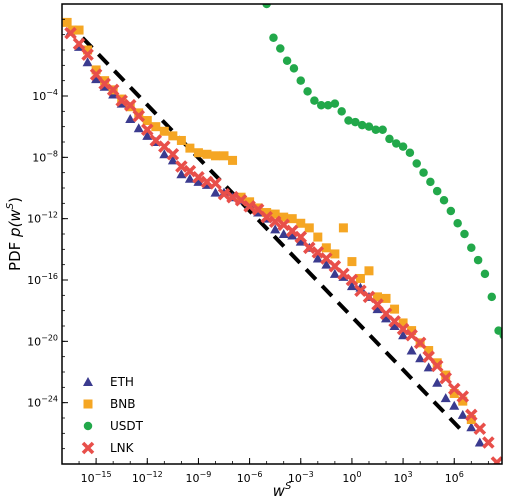 The height and width of the screenshot is (501, 505). Describe the element at coordinates (42, 340) in the screenshot. I see `y-tick-label: 10−20` at that location.